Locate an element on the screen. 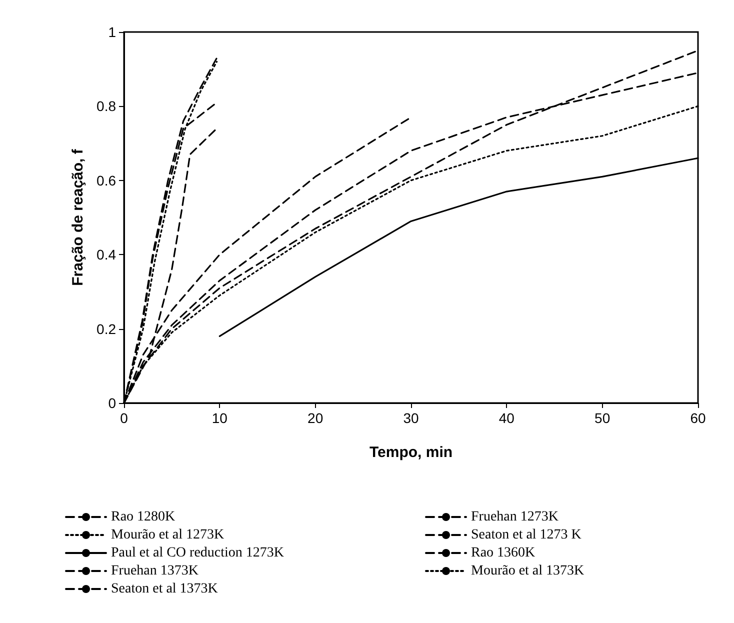 The height and width of the screenshot is (623, 734). x-tick-label: 50 is located at coordinates (602, 418).